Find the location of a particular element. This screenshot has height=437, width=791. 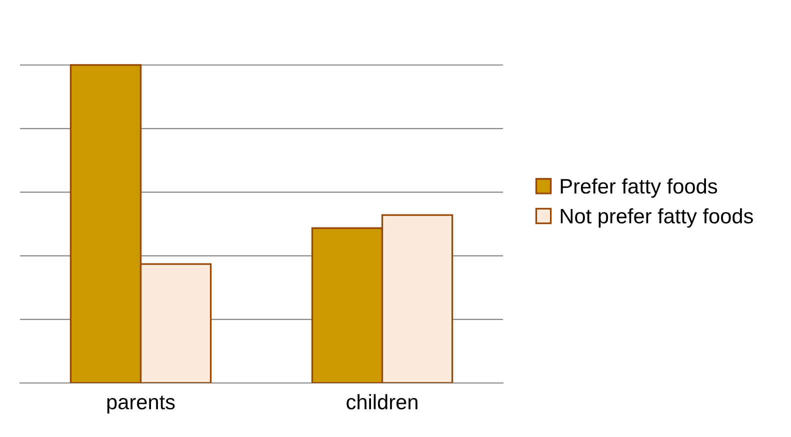

legend-label: Not prefer fatty foods is located at coordinates (656, 218).